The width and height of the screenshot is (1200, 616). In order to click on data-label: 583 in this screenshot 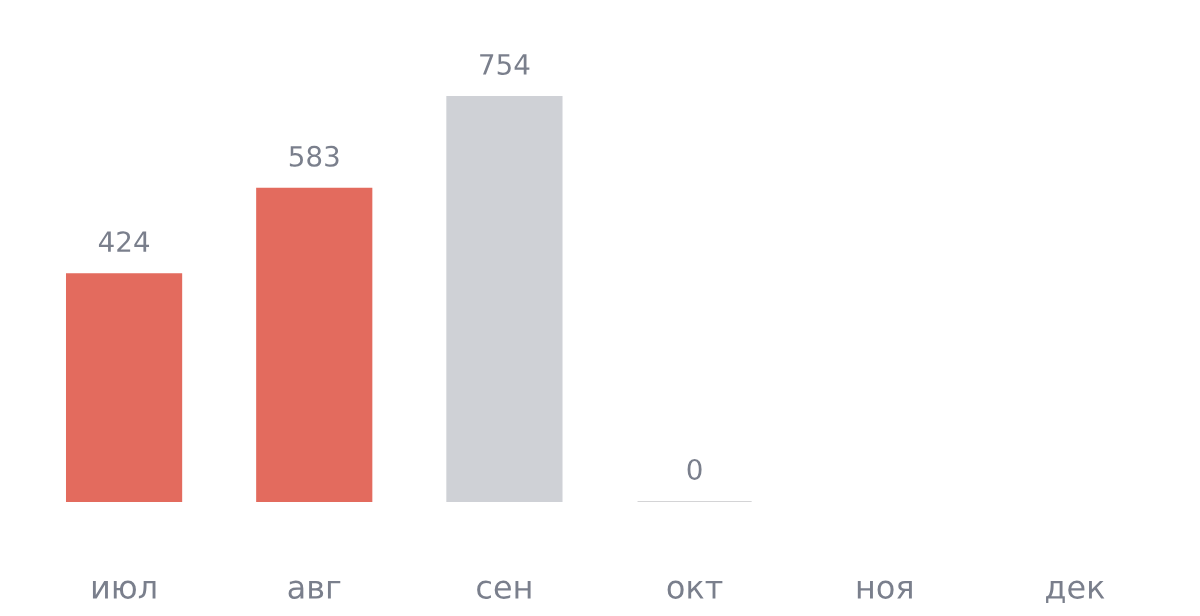, I will do `click(314, 156)`.